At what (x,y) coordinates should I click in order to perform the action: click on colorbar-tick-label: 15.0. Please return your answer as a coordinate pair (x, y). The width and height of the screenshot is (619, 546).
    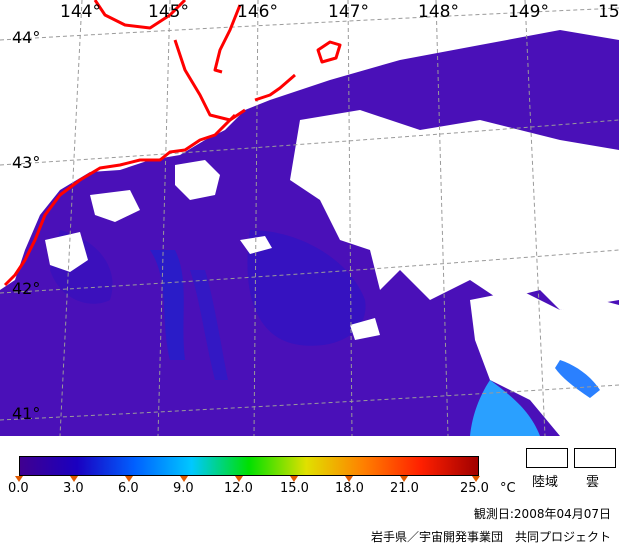
    Looking at the image, I should click on (294, 488).